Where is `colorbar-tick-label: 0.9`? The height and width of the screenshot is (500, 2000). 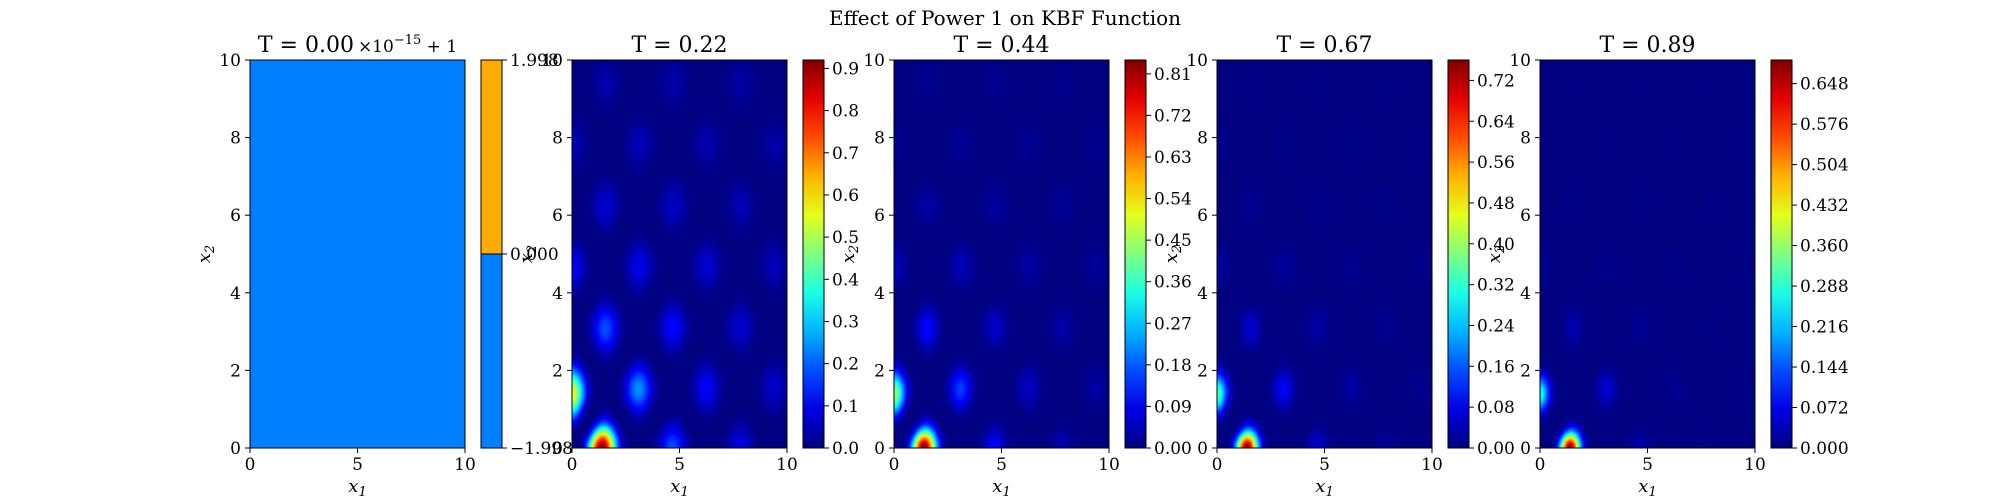
colorbar-tick-label: 0.9 is located at coordinates (845, 69).